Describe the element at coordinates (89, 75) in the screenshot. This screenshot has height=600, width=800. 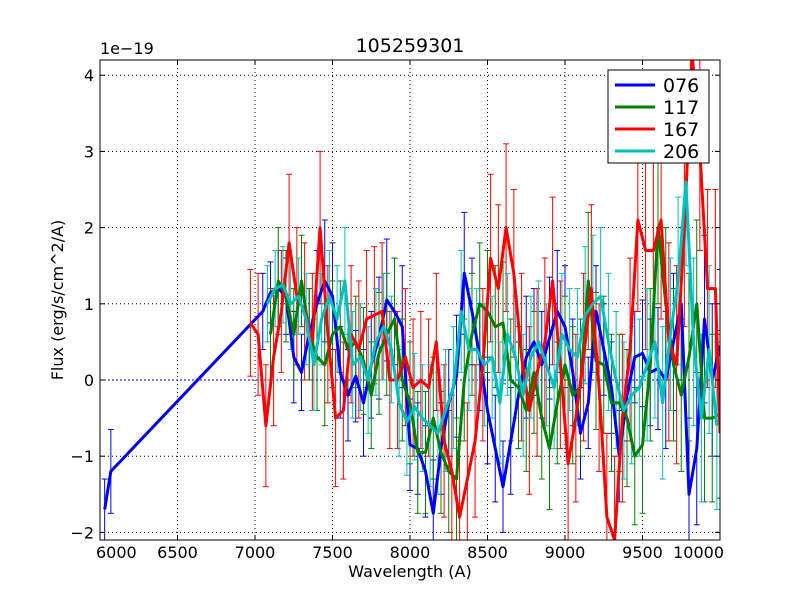
I see `y-tick-label: 4` at that location.